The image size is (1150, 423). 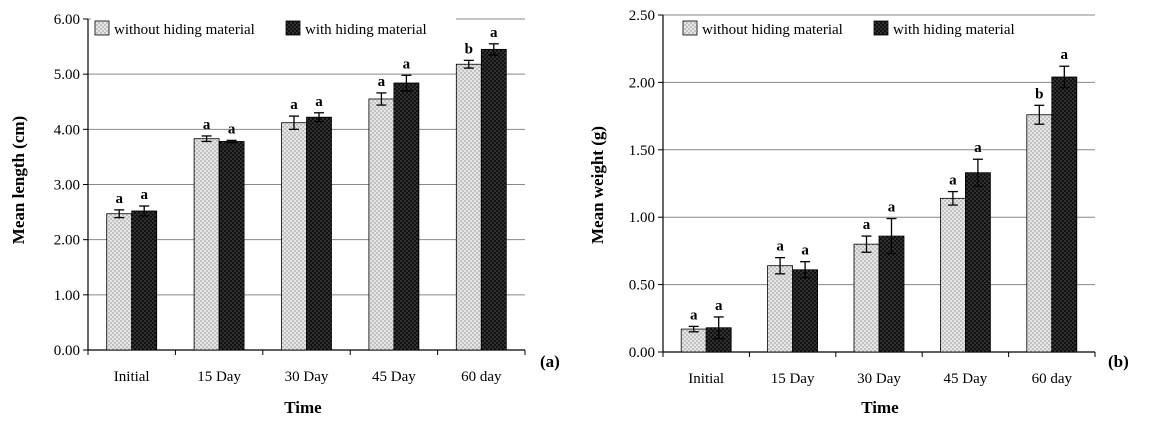 What do you see at coordinates (597, 185) in the screenshot?
I see `panel-b-ylabel: Mean weight (g)` at bounding box center [597, 185].